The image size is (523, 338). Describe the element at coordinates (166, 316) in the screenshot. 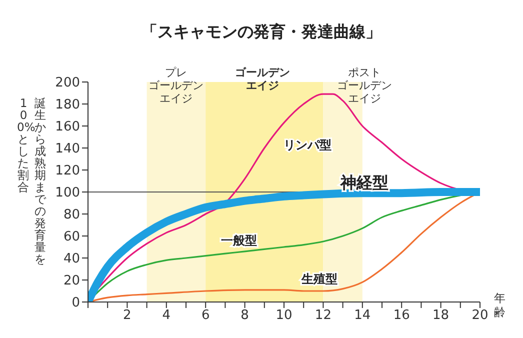

I see `x-tick-label: 4` at that location.